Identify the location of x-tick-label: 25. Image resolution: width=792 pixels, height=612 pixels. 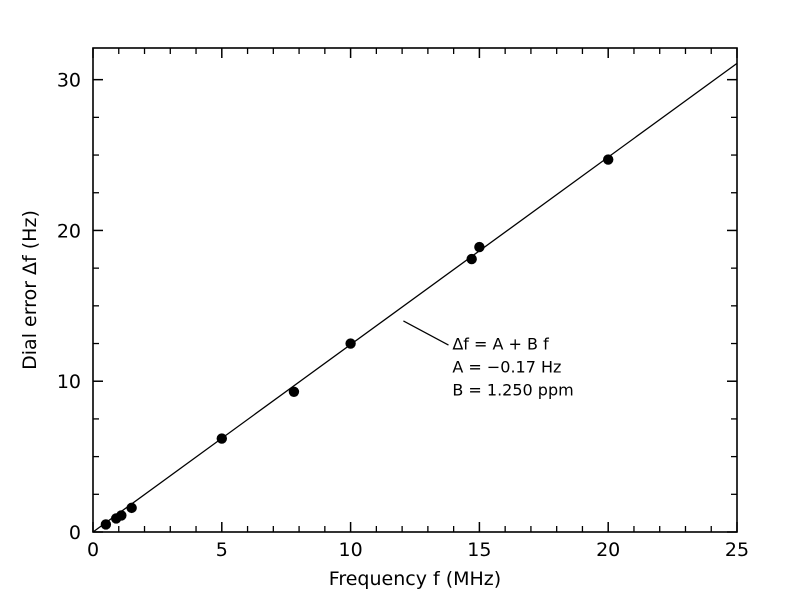
(737, 550).